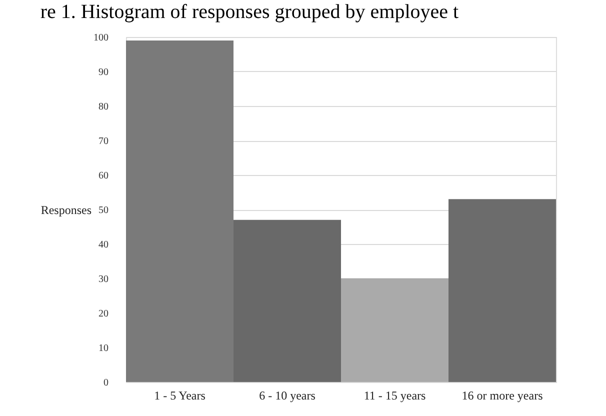  I want to click on x-tick-label: 16 or more years, so click(503, 395).